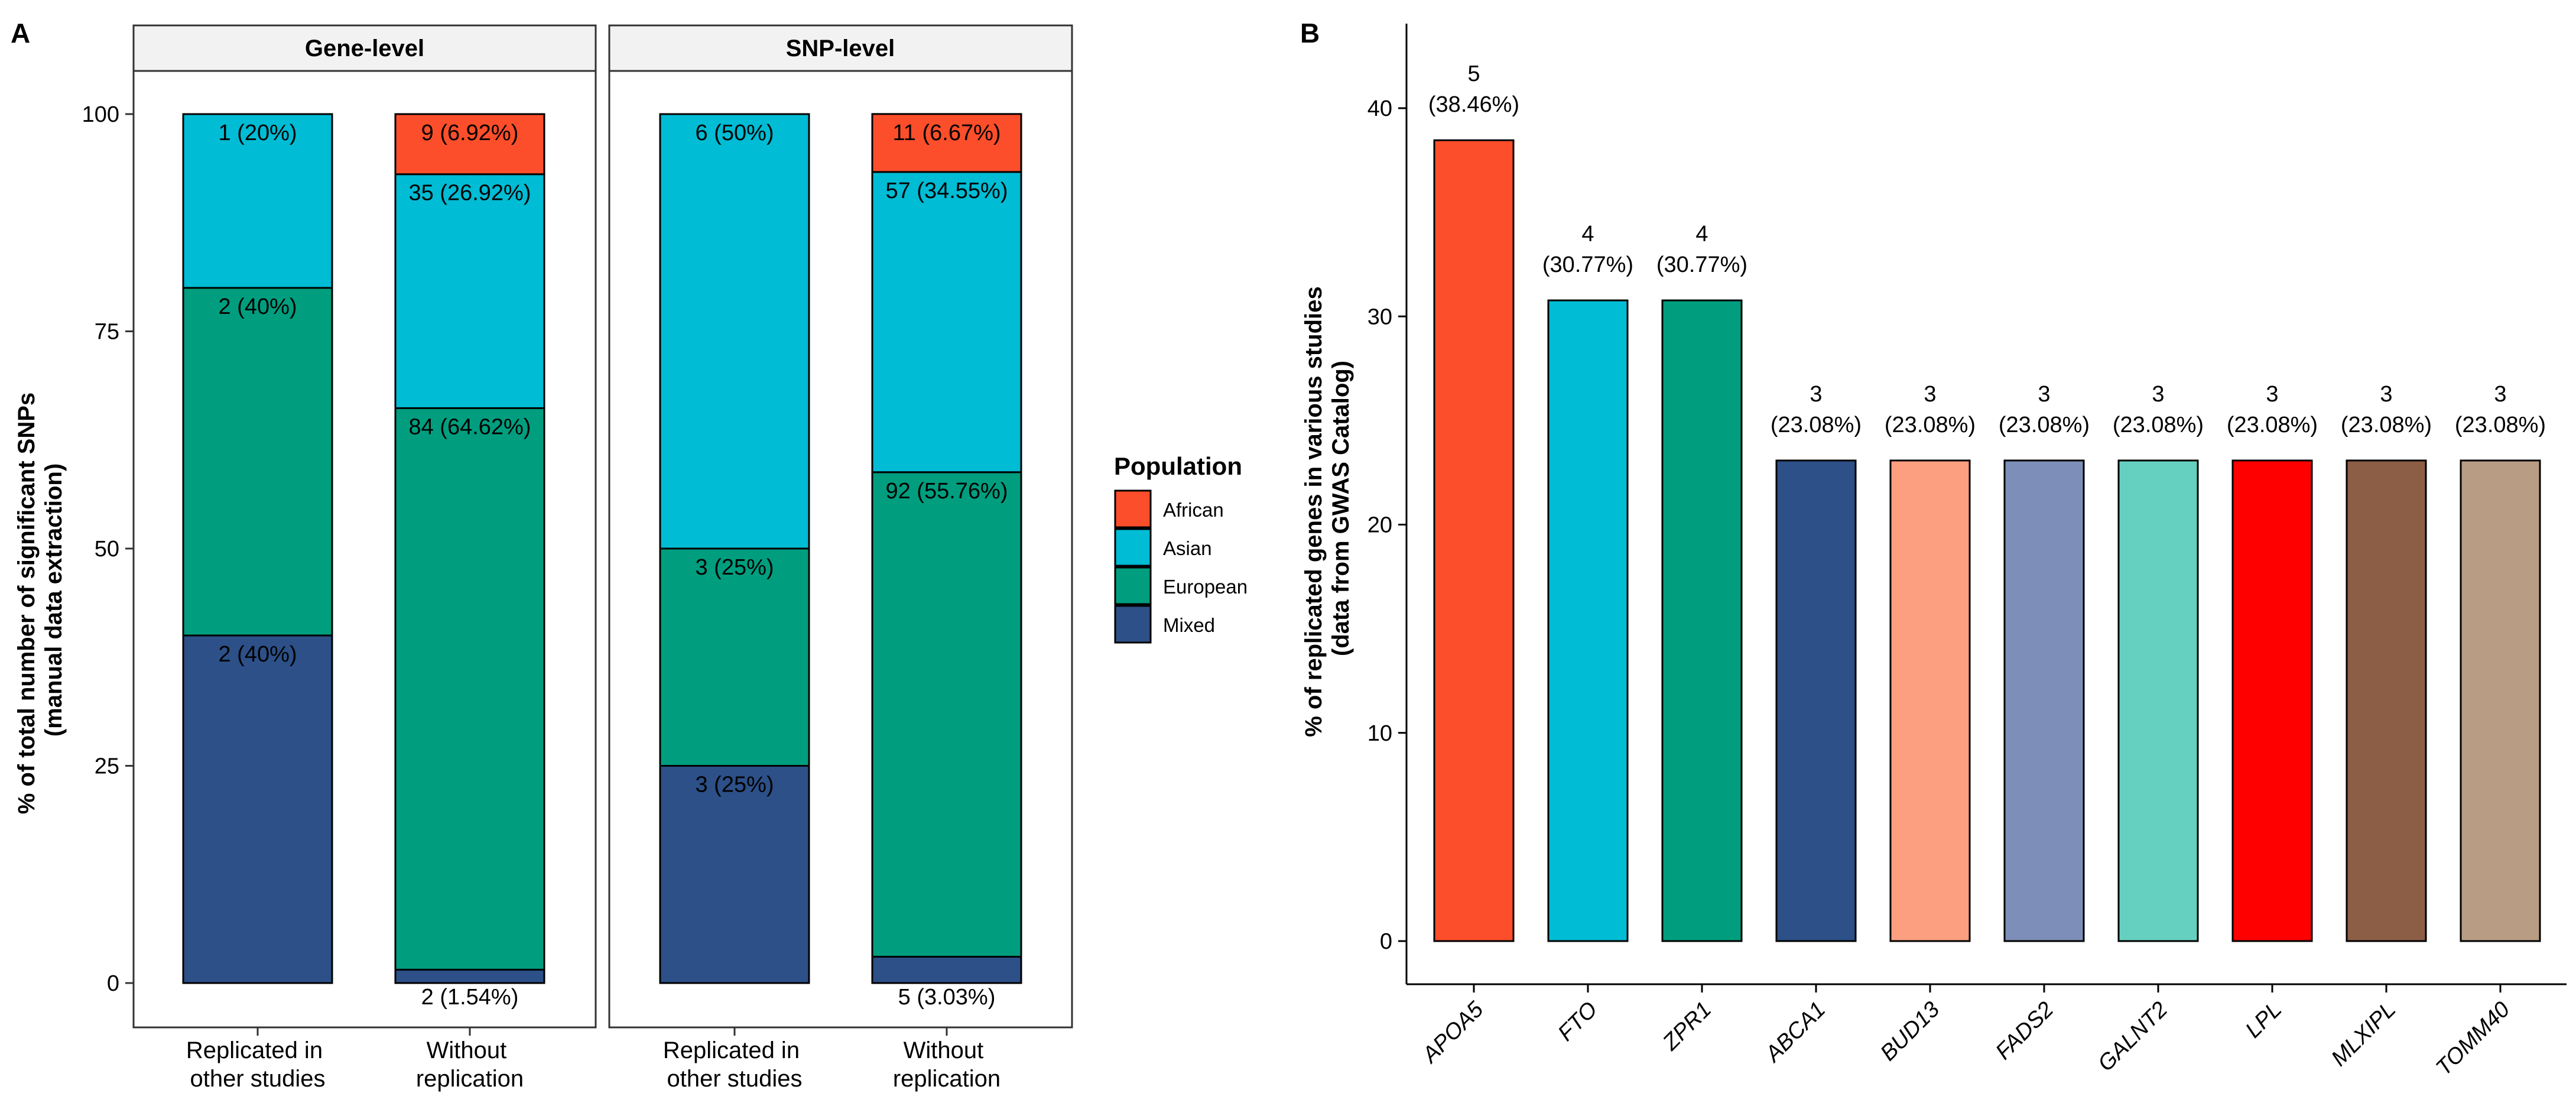 The image size is (2576, 1106). What do you see at coordinates (54, 600) in the screenshot?
I see `panel-a-y-axis-title-line2: (manual data extraction)` at bounding box center [54, 600].